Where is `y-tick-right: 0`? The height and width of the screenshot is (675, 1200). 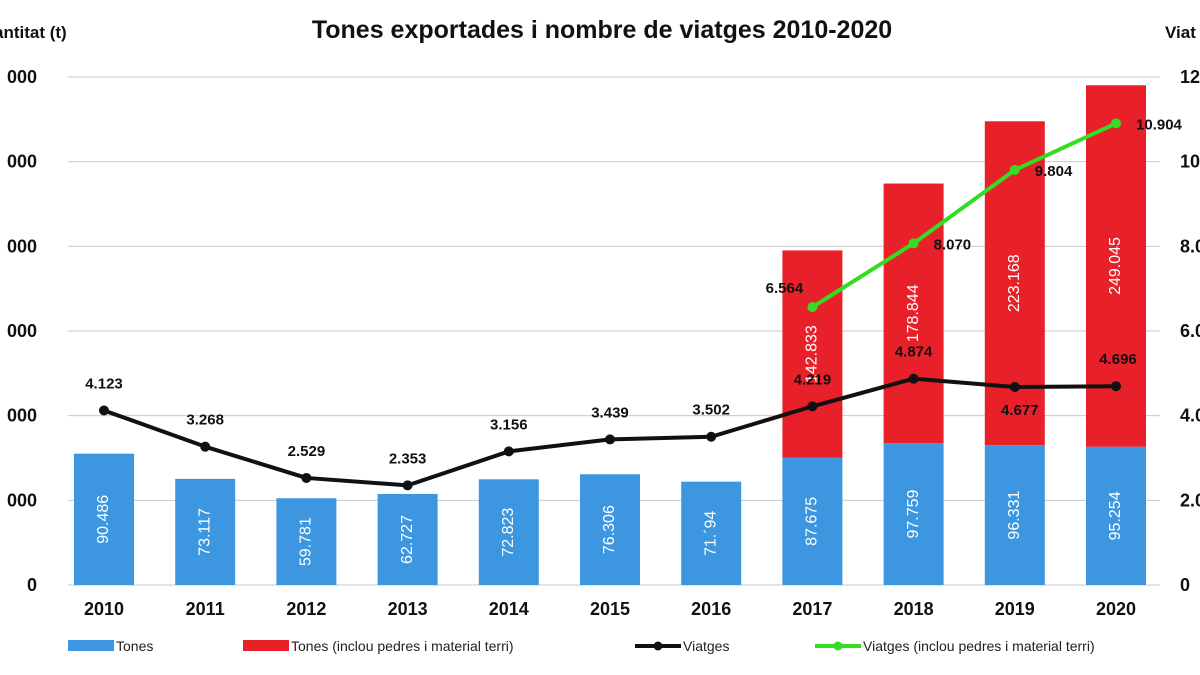 y-tick-right: 0 is located at coordinates (1185, 585).